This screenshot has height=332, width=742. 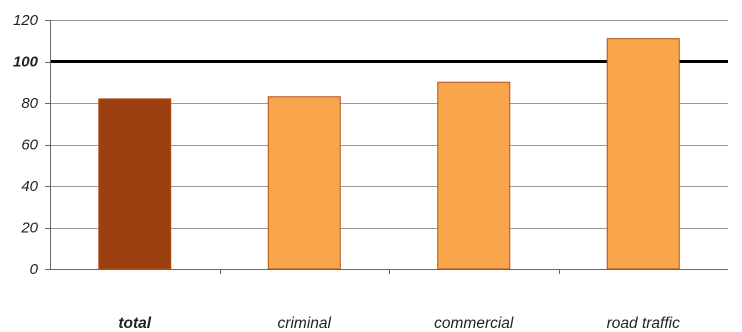 What do you see at coordinates (135, 184) in the screenshot?
I see `bar-total` at bounding box center [135, 184].